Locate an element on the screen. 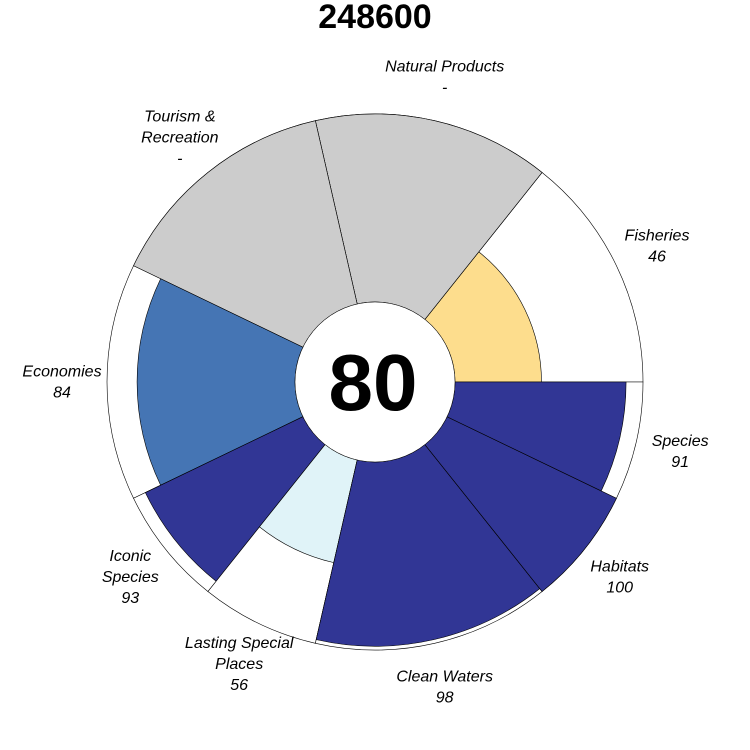 This screenshot has height=750, width=750. label-text-species: Species is located at coordinates (680, 441).